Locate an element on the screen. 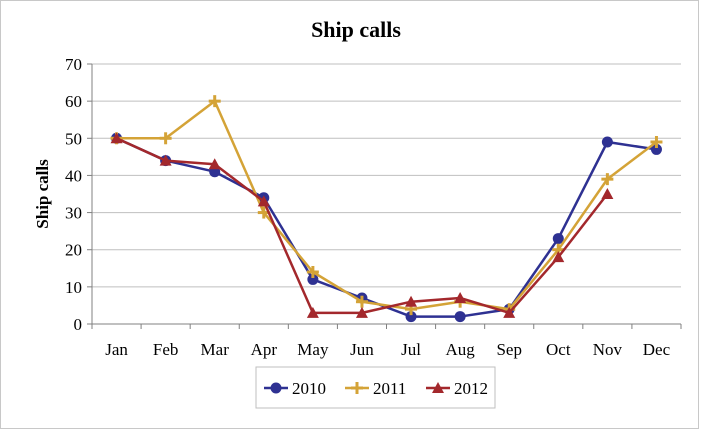 This screenshot has height=431, width=701. legend-box is located at coordinates (375, 387).